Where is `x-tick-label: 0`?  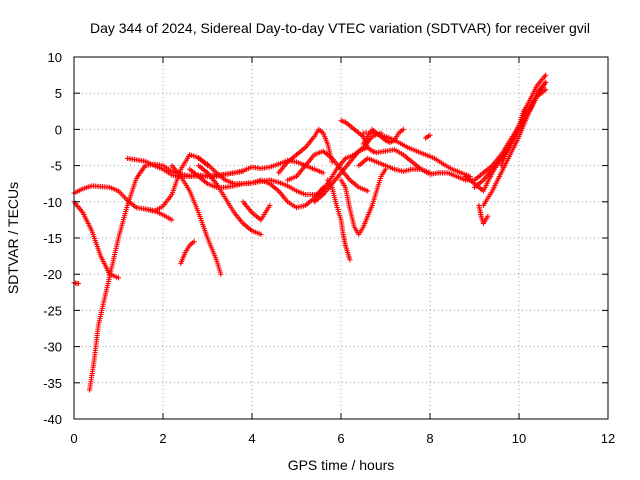 x-tick-label: 0 is located at coordinates (73, 438).